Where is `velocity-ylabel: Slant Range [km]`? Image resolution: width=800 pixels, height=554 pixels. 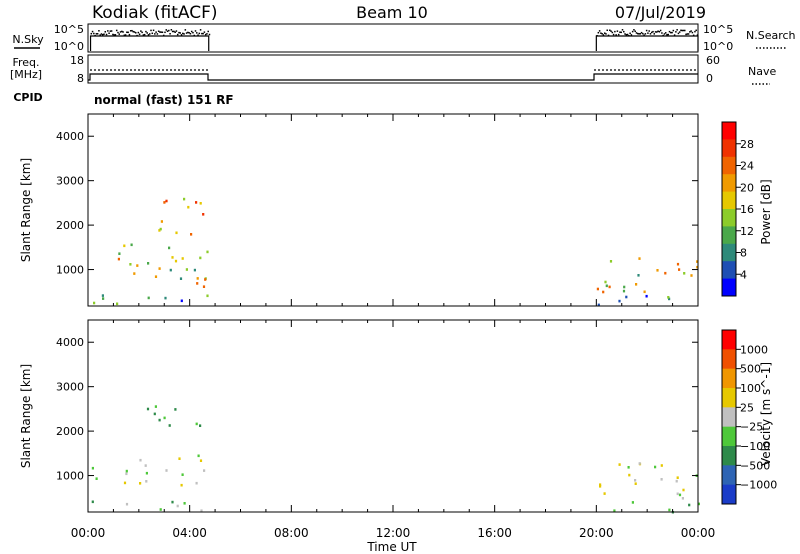 velocity-ylabel: Slant Range [km] is located at coordinates (26, 416).